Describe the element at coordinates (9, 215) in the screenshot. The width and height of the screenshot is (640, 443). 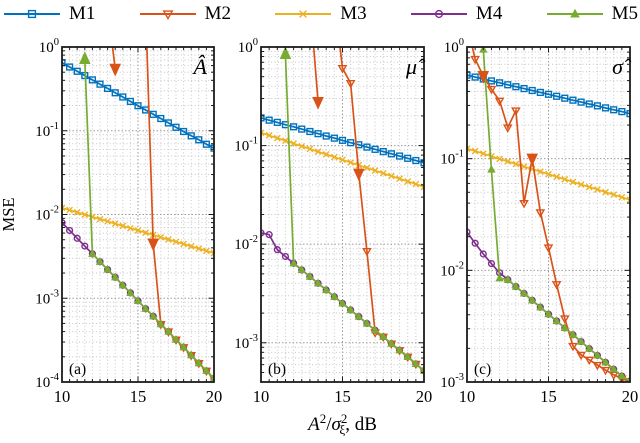
I see `y-axis-label: MSE` at that location.